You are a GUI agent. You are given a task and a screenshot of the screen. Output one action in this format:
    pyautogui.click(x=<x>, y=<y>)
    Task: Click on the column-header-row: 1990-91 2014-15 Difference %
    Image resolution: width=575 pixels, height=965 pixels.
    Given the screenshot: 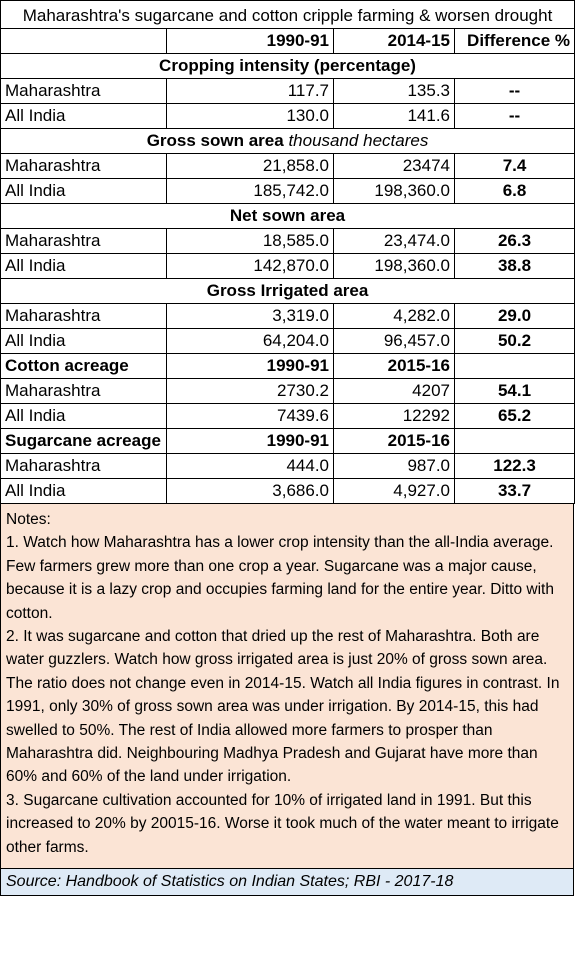 What is the action you would take?
    pyautogui.click(x=287, y=41)
    